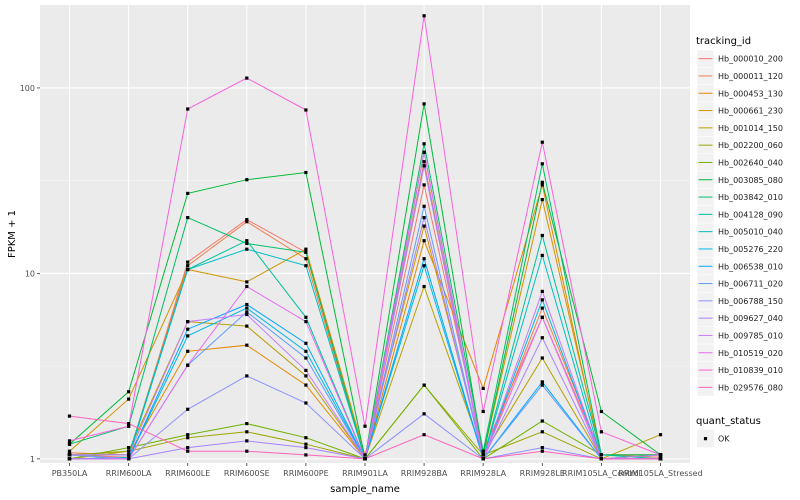  I want to click on y-tick-label: 10, so click(30, 273).